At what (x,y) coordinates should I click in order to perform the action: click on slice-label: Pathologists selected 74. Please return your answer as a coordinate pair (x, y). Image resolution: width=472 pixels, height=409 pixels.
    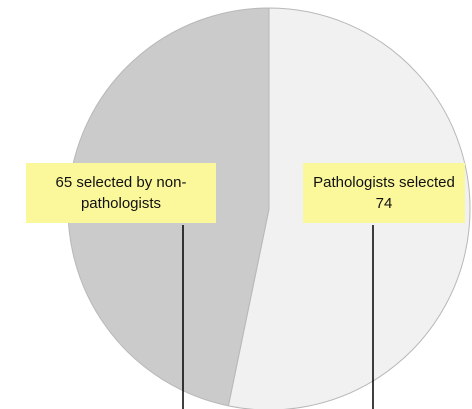
    Looking at the image, I should click on (384, 193).